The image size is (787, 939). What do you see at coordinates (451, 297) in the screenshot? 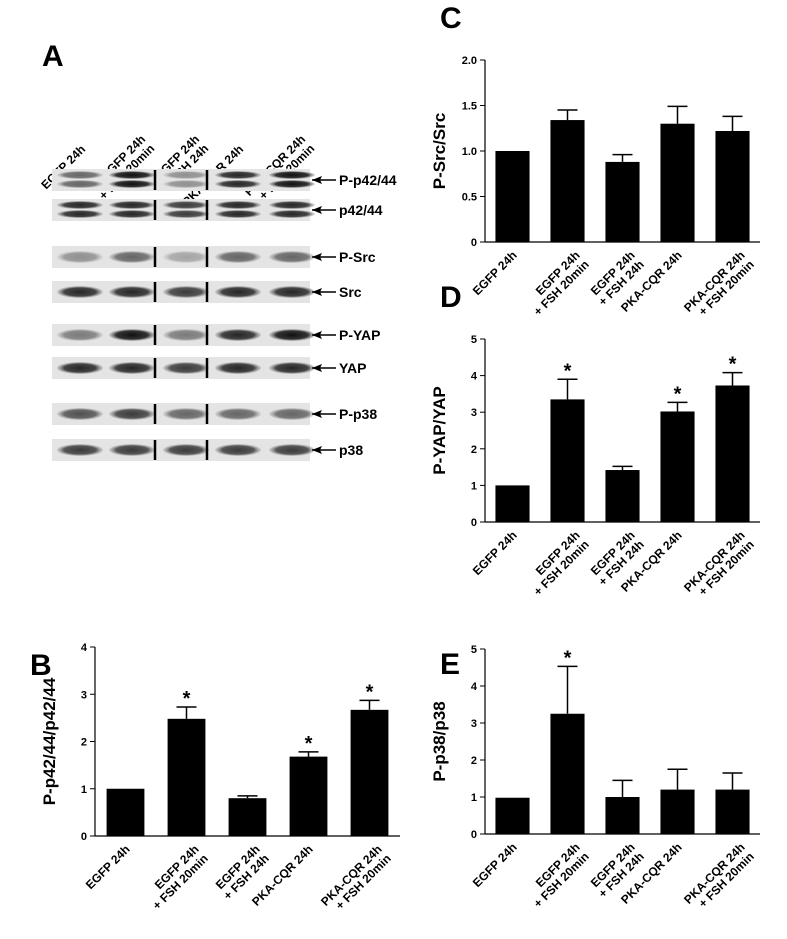
I see `panel-label: D` at bounding box center [451, 297].